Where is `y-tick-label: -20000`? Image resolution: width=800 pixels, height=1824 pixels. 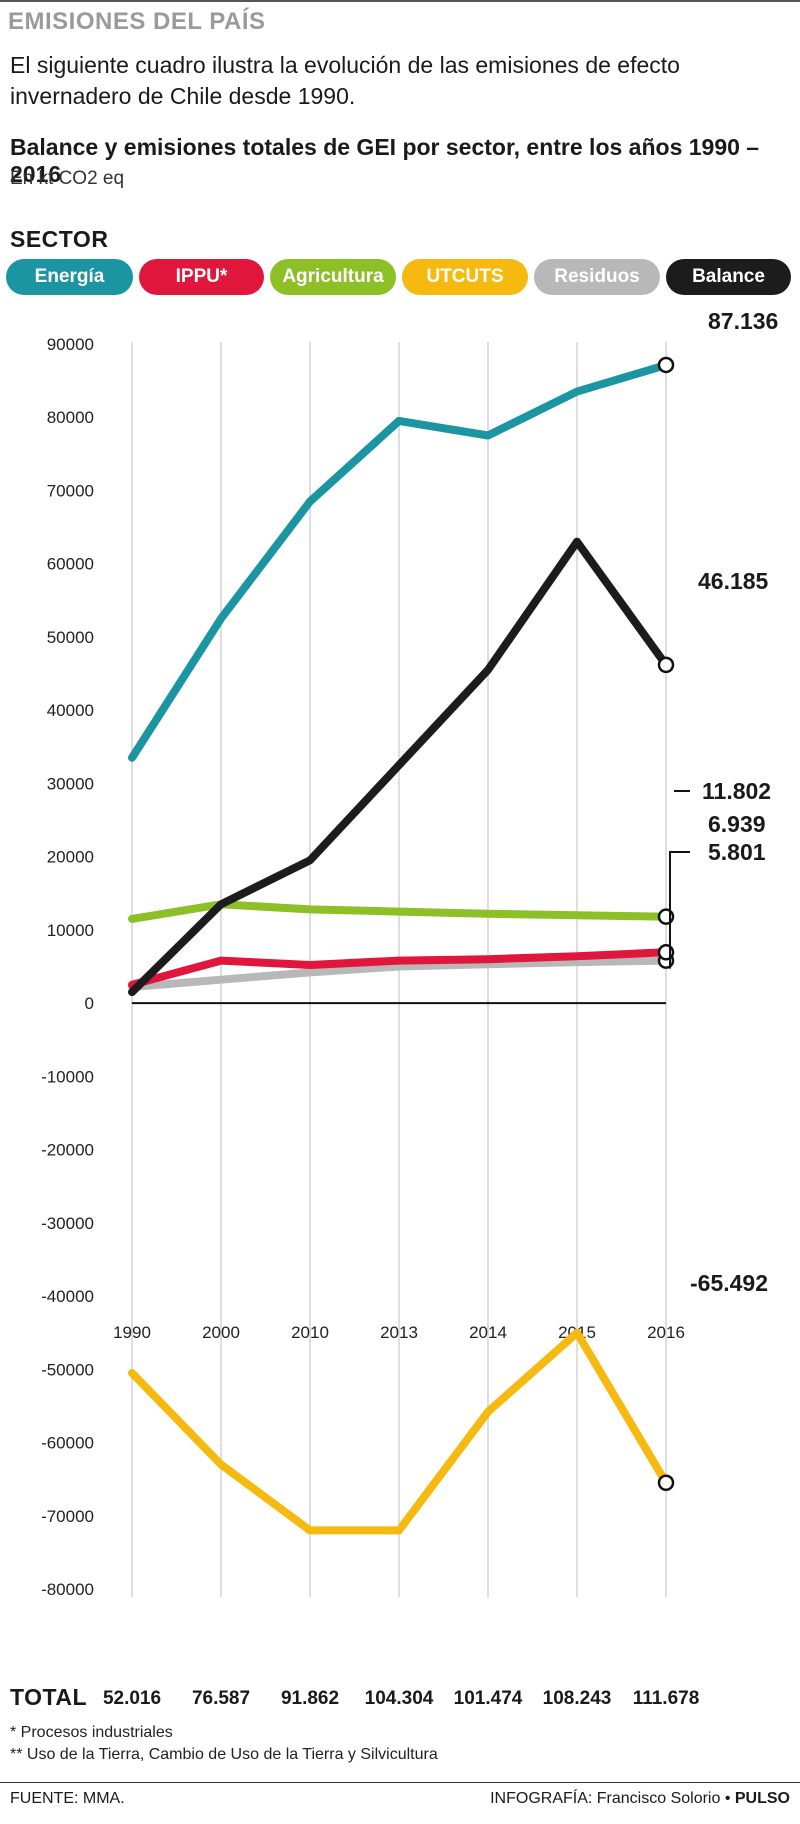 y-tick-label: -20000 is located at coordinates (67, 1150).